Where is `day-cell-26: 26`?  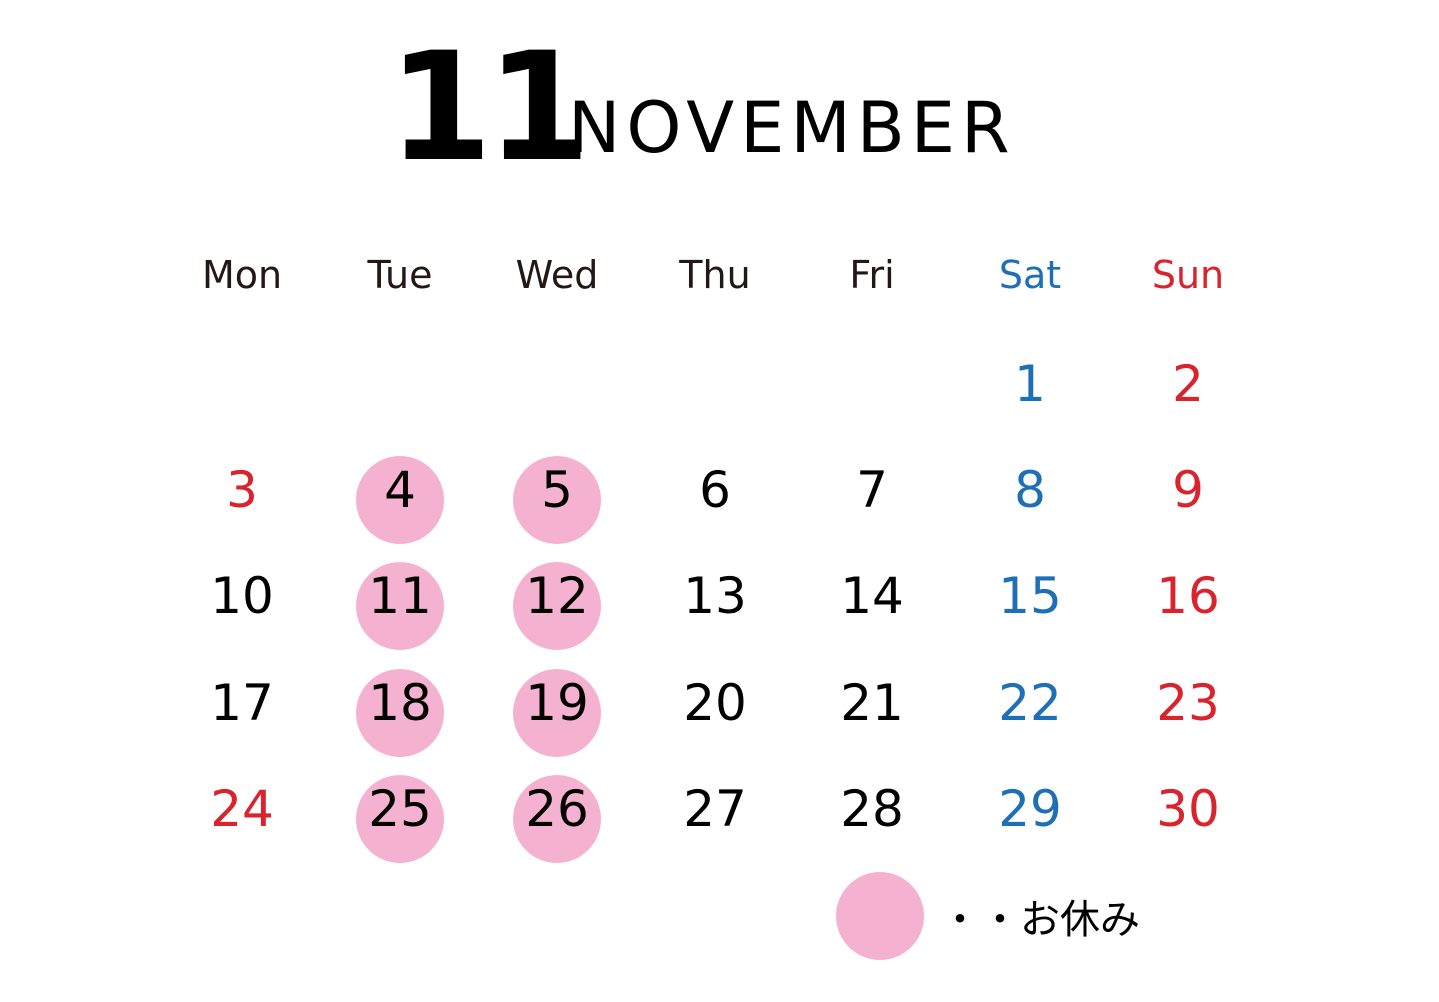
day-cell-26: 26 is located at coordinates (557, 809).